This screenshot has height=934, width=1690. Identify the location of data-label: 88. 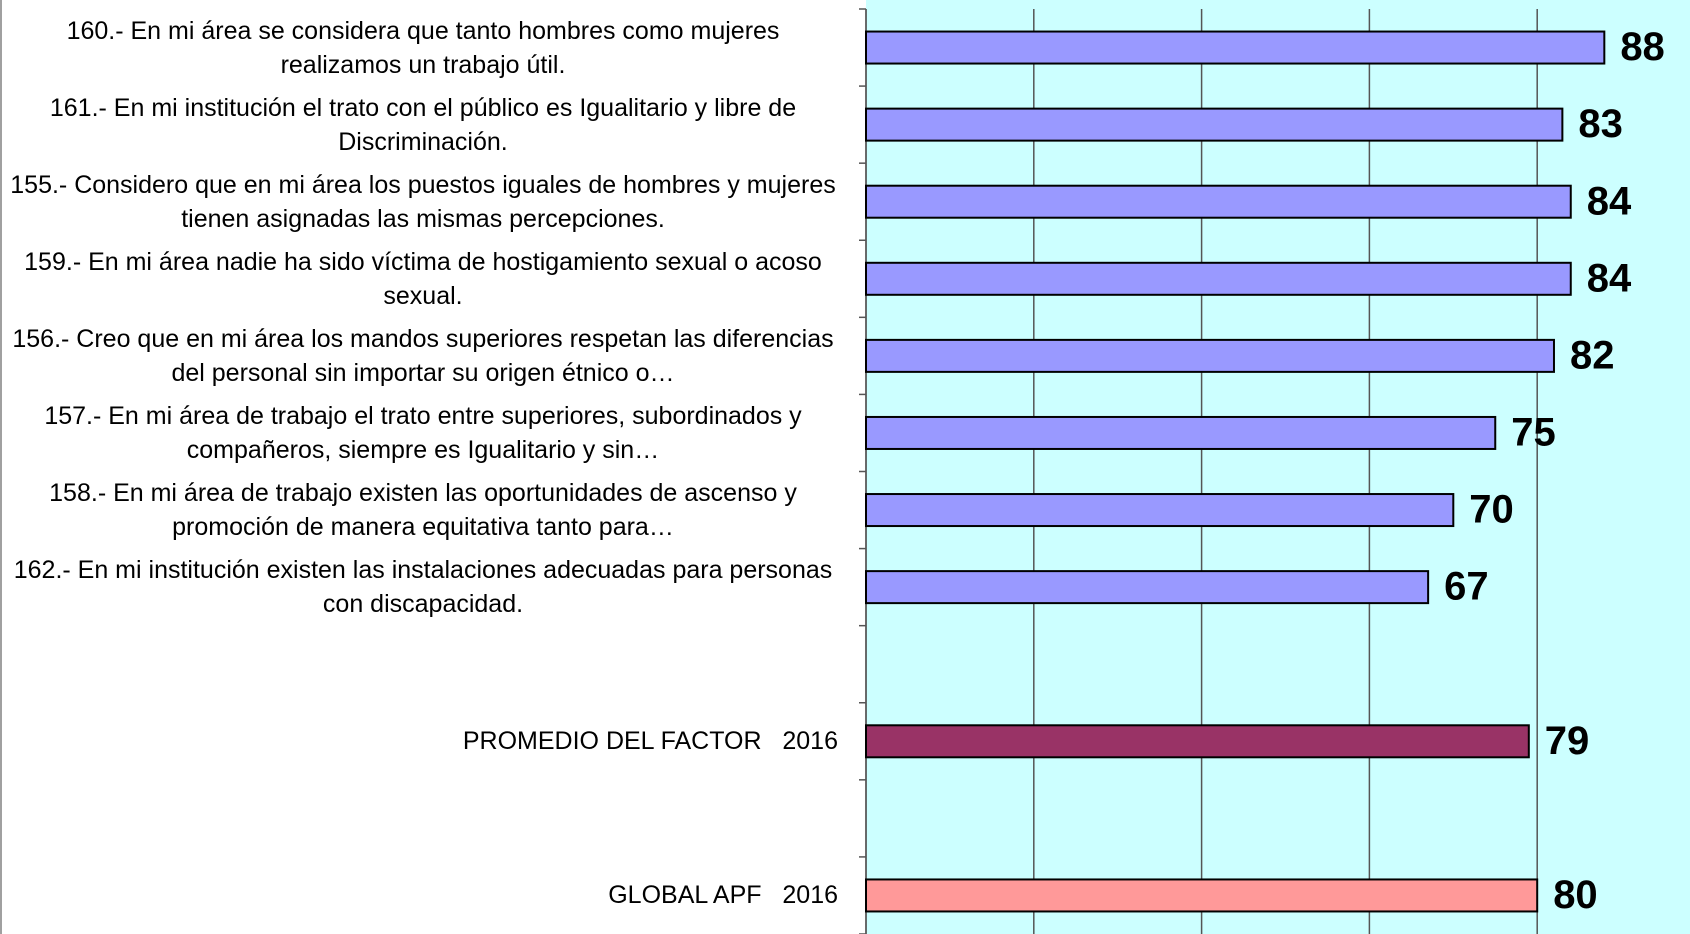
(1642, 47).